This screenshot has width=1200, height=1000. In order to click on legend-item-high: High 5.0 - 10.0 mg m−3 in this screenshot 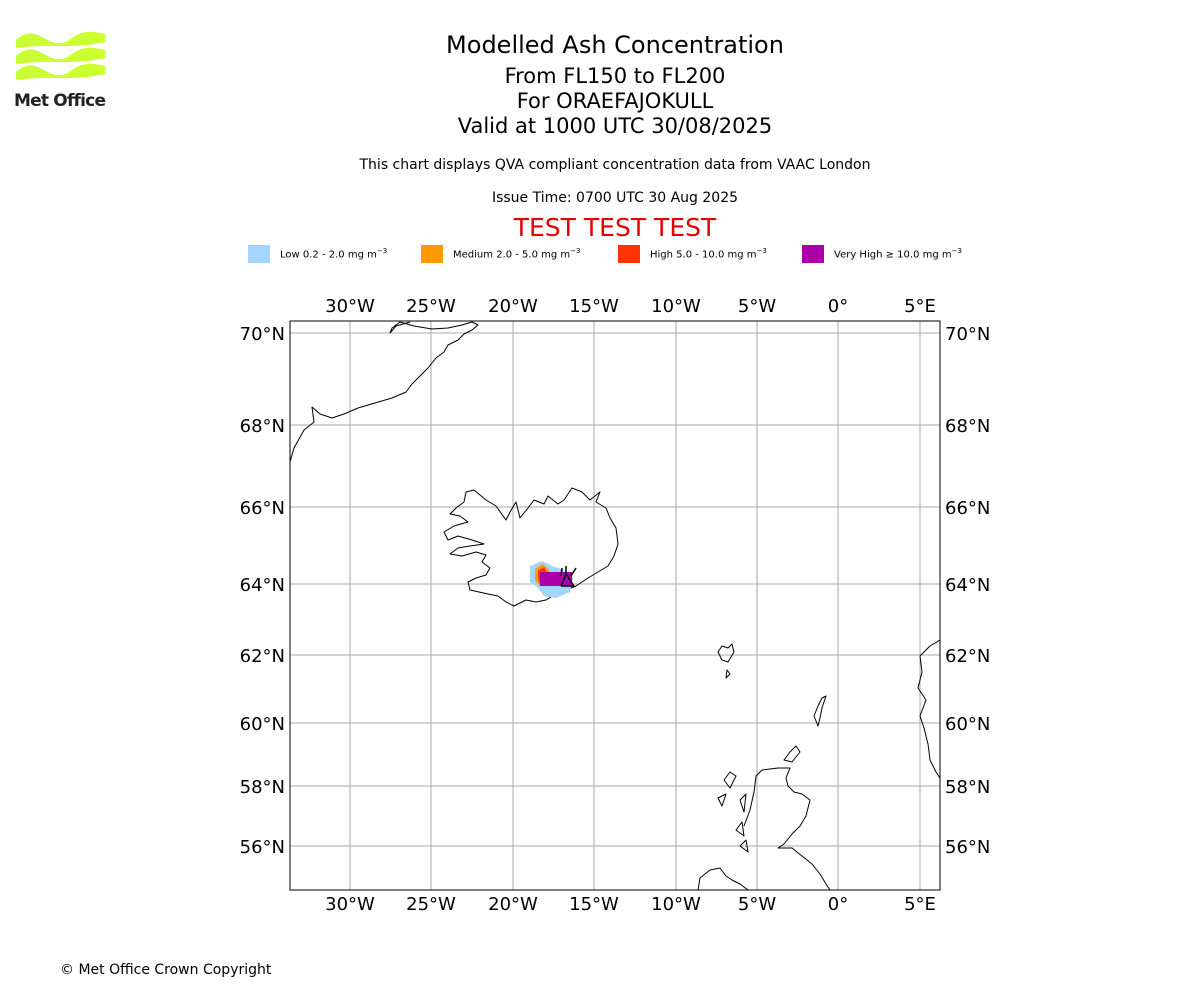, I will do `click(692, 254)`.